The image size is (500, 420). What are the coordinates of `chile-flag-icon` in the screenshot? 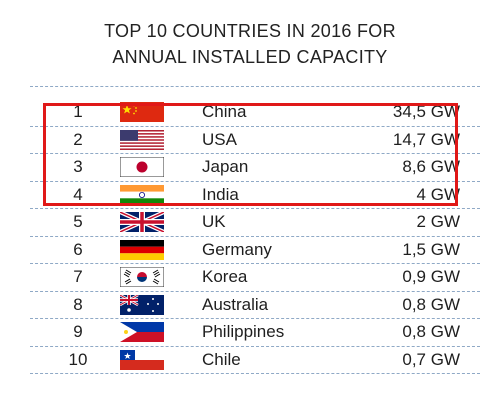 It's located at (143, 360).